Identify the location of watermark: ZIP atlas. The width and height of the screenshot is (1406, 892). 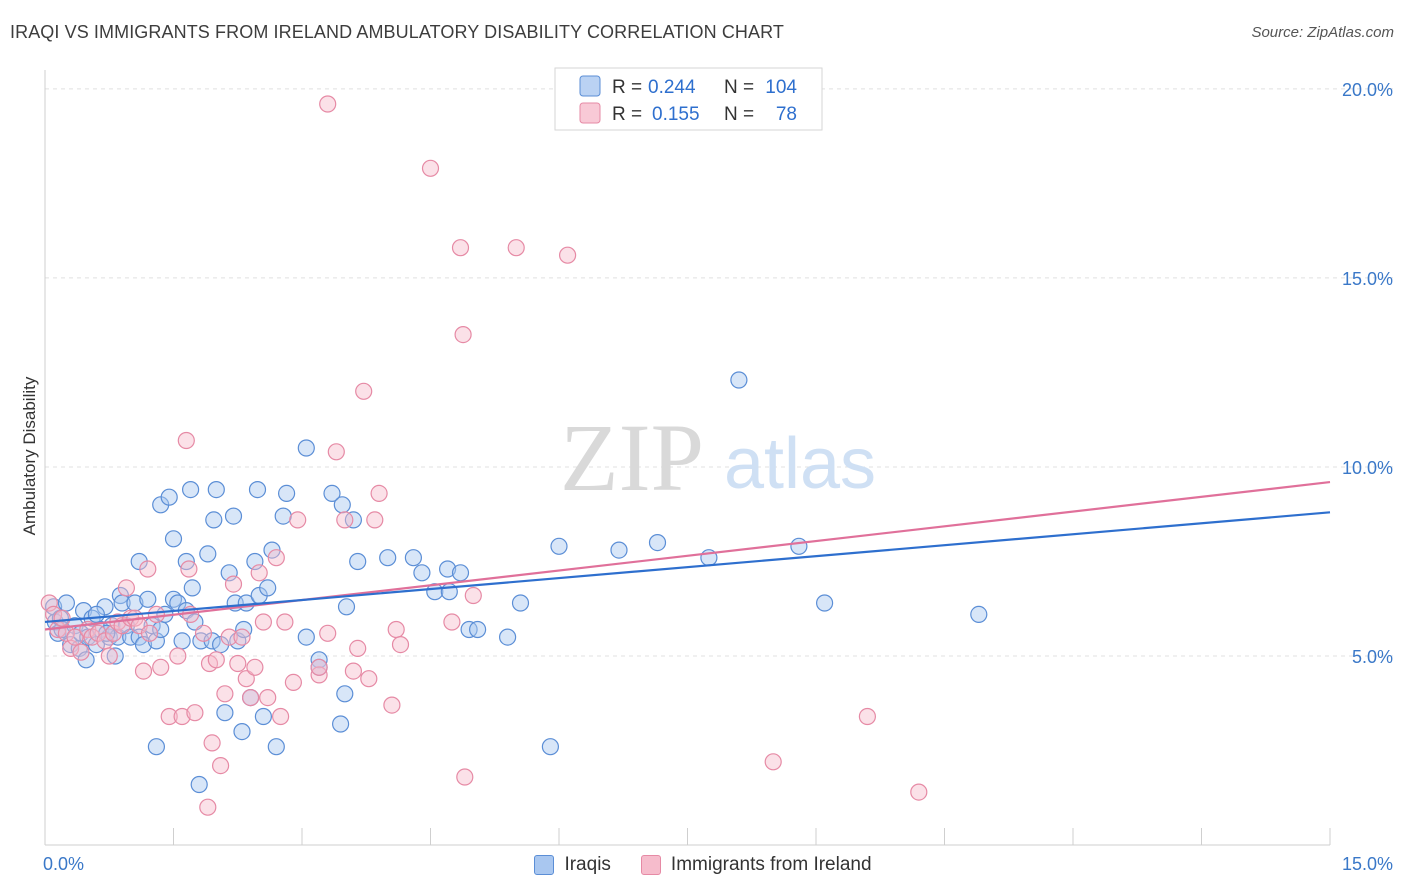
(718, 457).